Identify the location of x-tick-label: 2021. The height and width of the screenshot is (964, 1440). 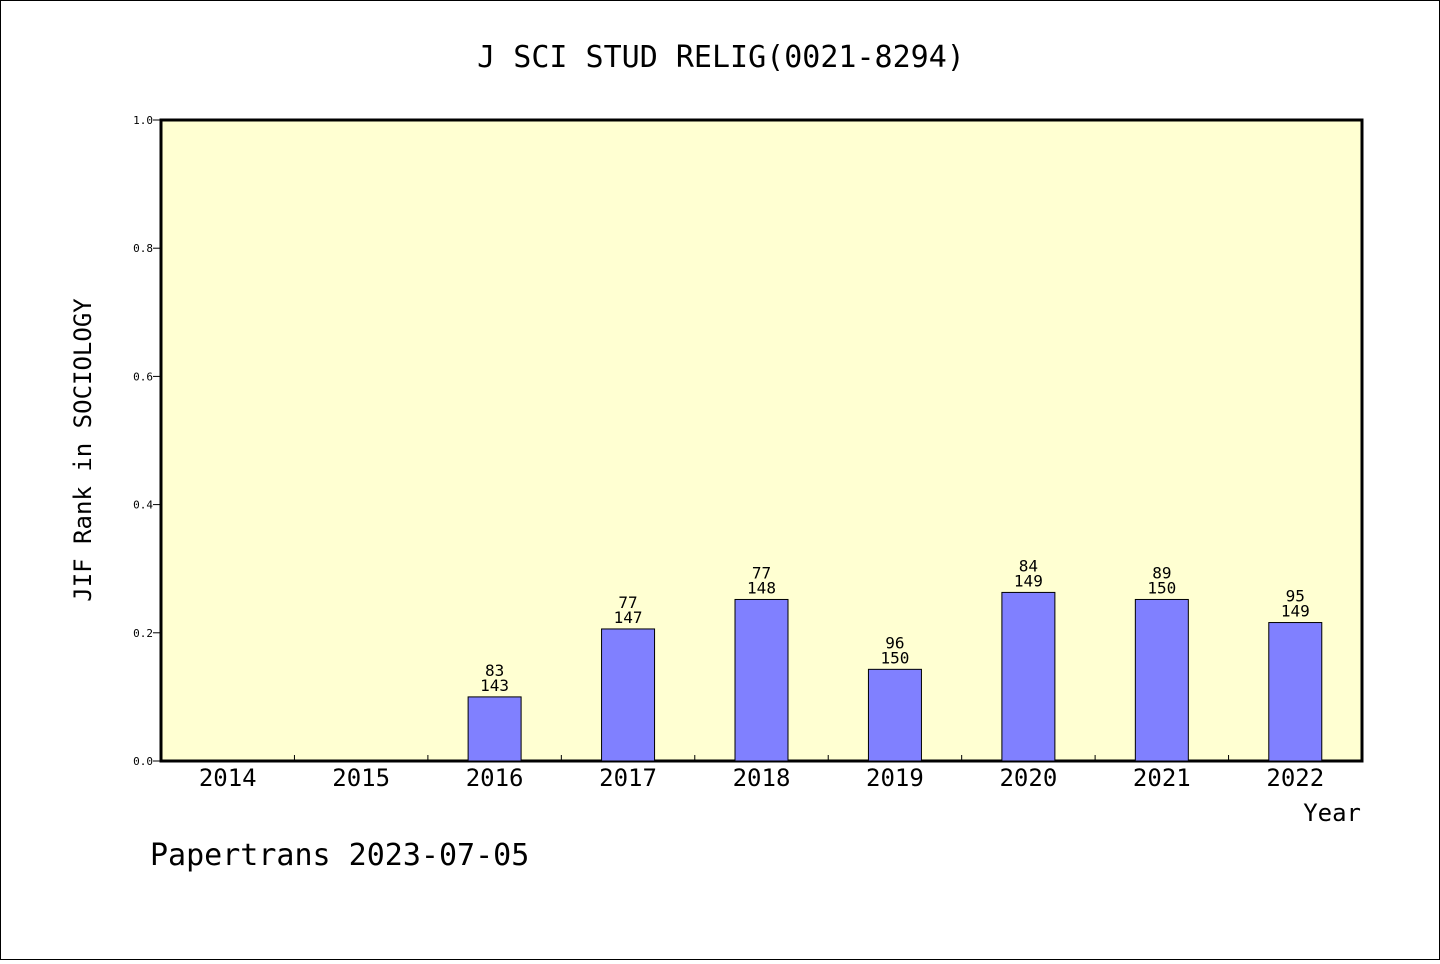
(1162, 778).